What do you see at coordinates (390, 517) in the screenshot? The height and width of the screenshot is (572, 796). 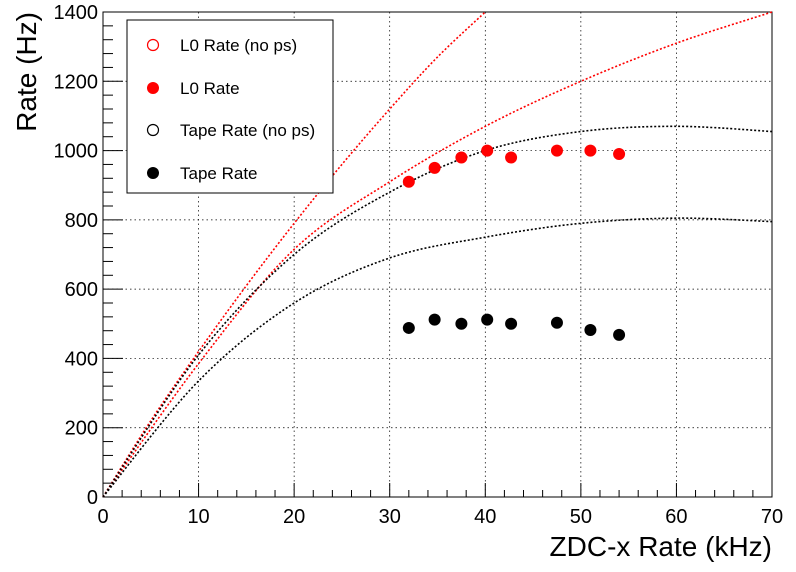 I see `x-tick-label: 30` at bounding box center [390, 517].